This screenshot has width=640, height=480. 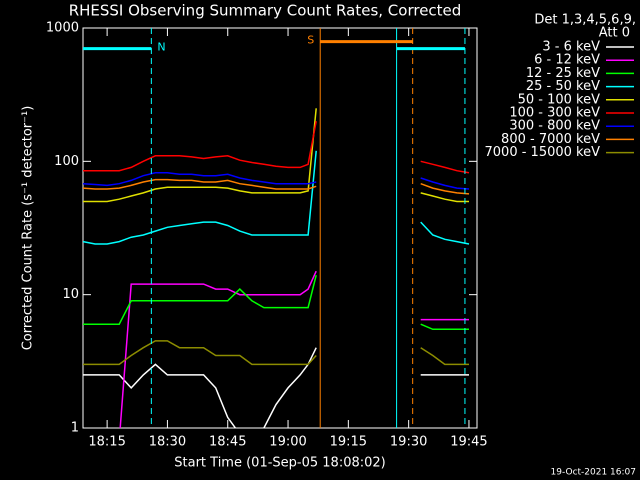 What do you see at coordinates (287, 442) in the screenshot?
I see `x-tick-label: 19:00` at bounding box center [287, 442].